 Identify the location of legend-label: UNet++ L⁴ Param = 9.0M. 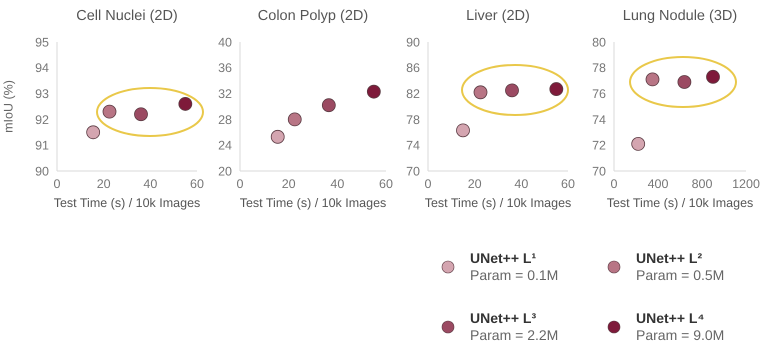
(680, 327).